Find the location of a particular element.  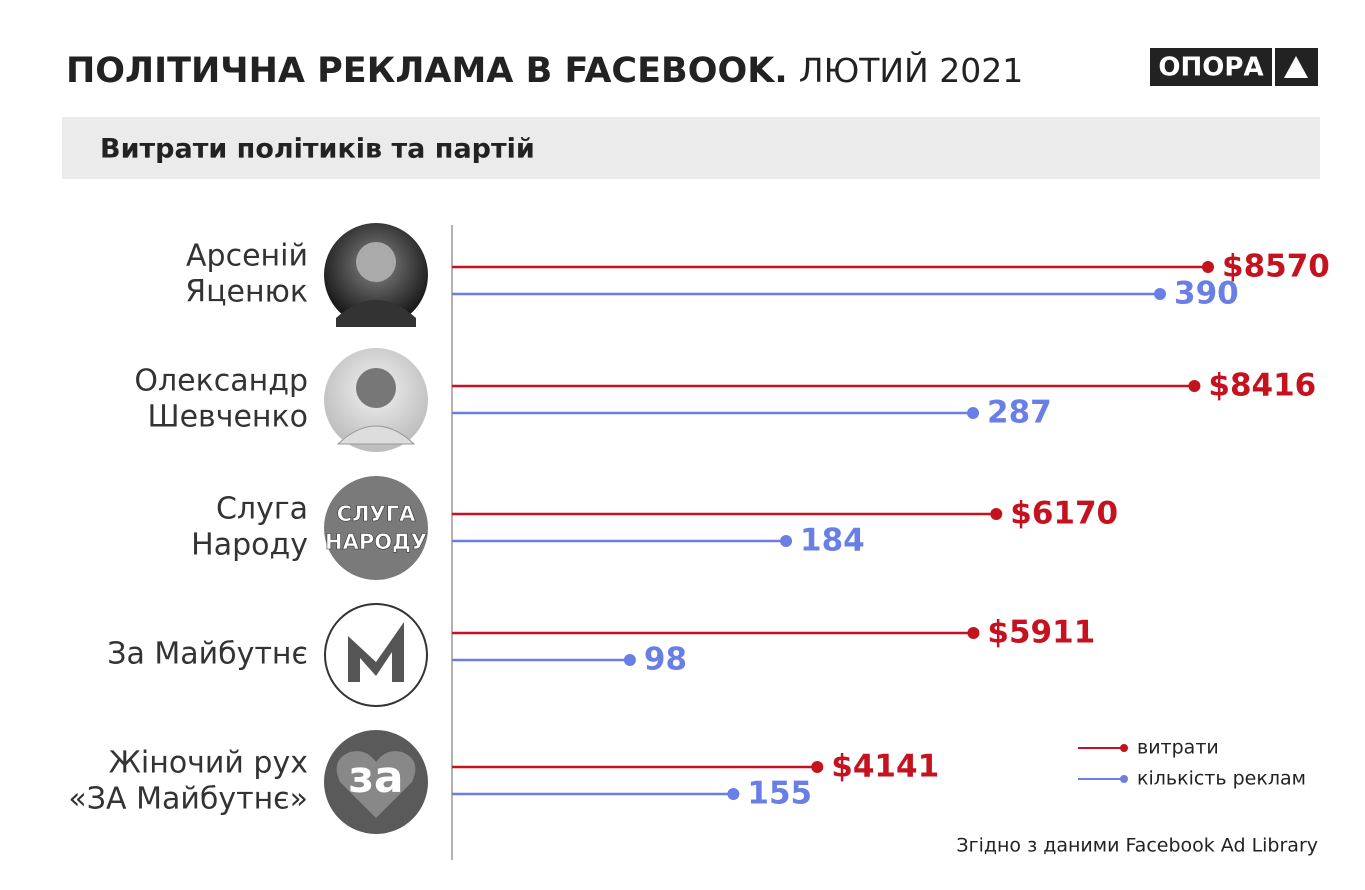

category-label: Жіночий рух is located at coordinates (208, 763).